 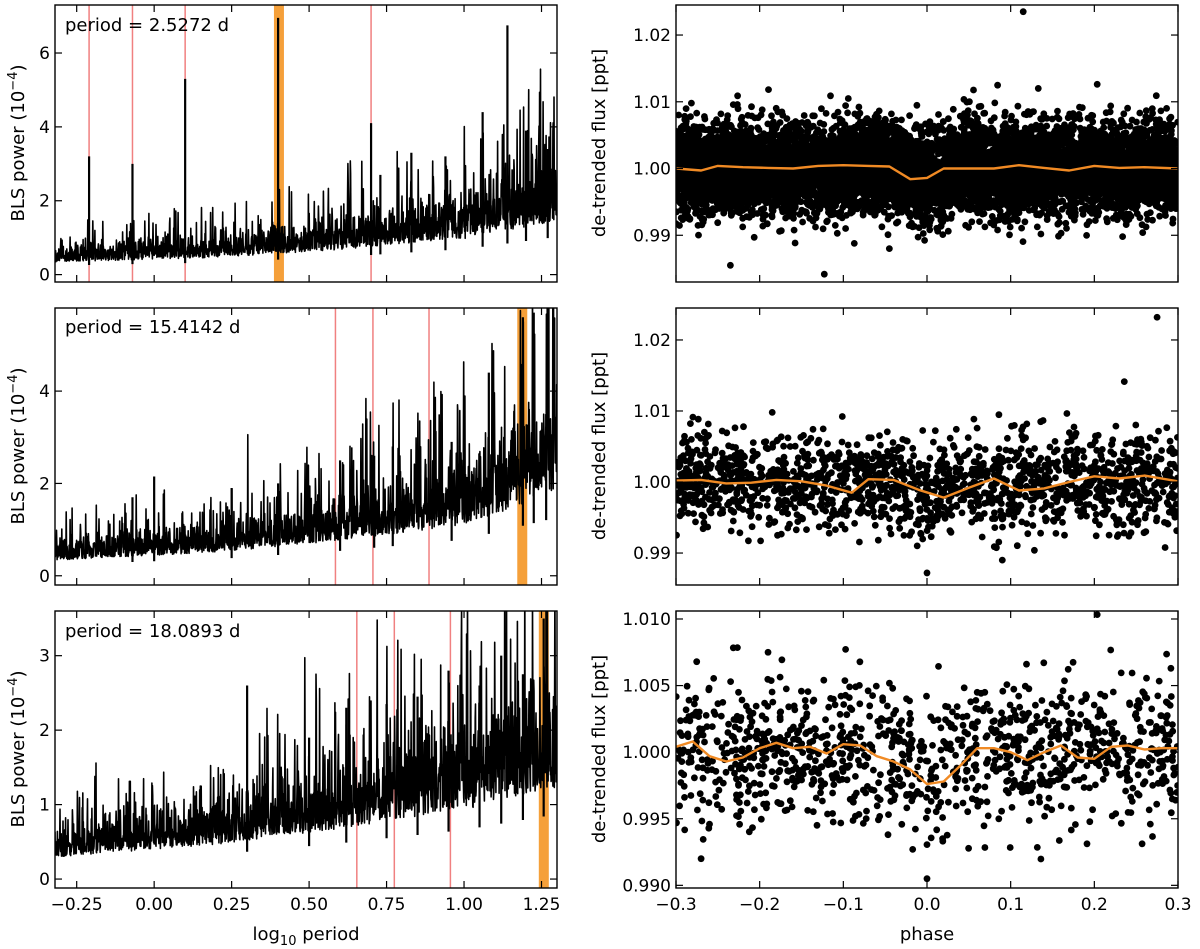 What do you see at coordinates (154, 905) in the screenshot?
I see `x-tick-label: 0.00` at bounding box center [154, 905].